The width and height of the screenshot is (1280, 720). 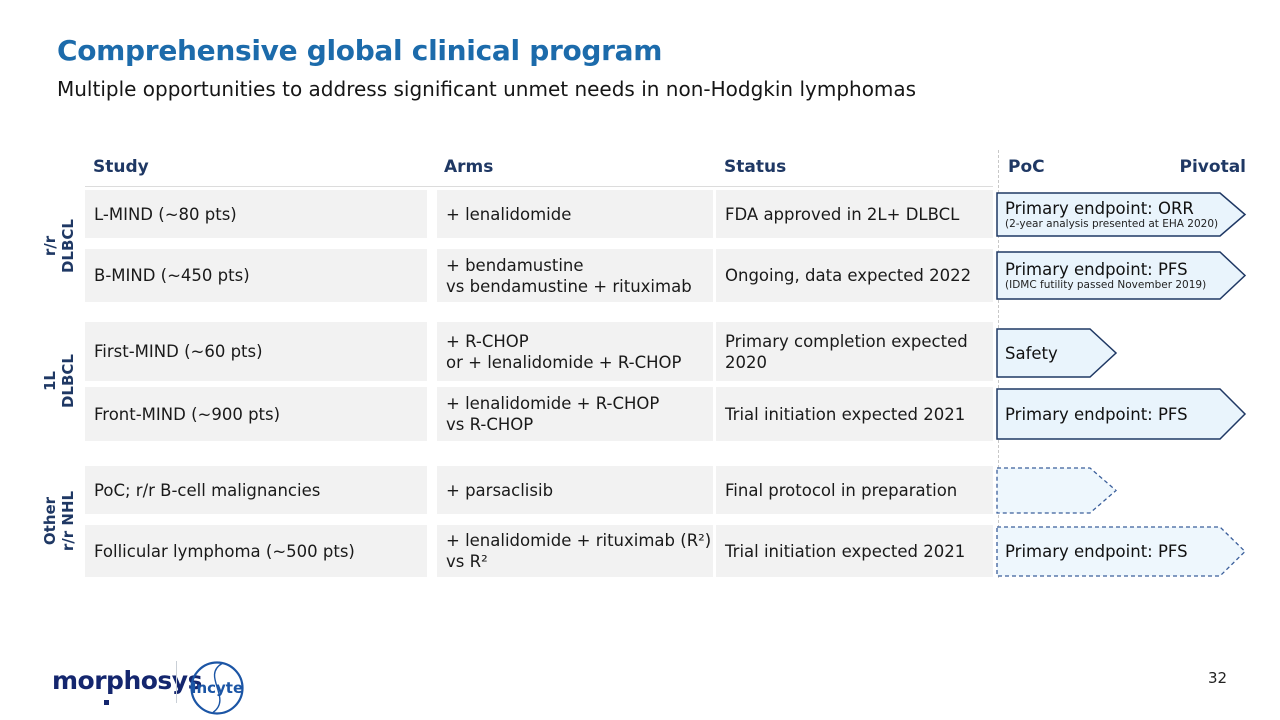 I want to click on group-label-line: 1L, so click(x=50, y=381).